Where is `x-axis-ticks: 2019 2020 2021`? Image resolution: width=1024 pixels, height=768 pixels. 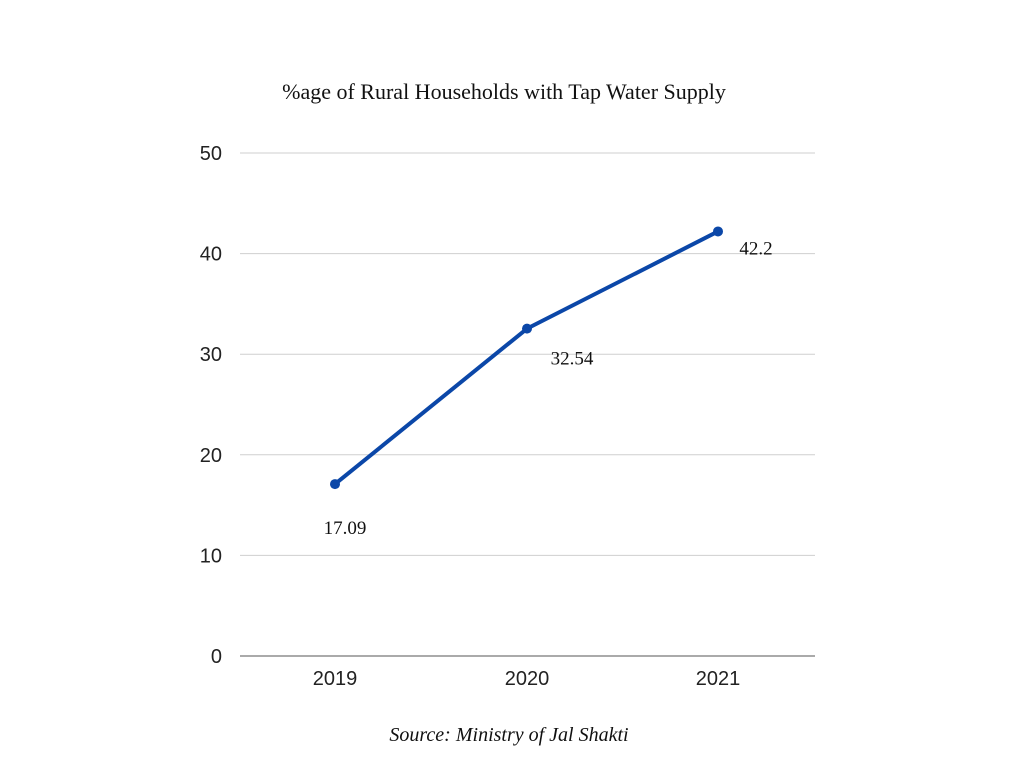 x-axis-ticks: 2019 2020 2021 is located at coordinates (527, 679).